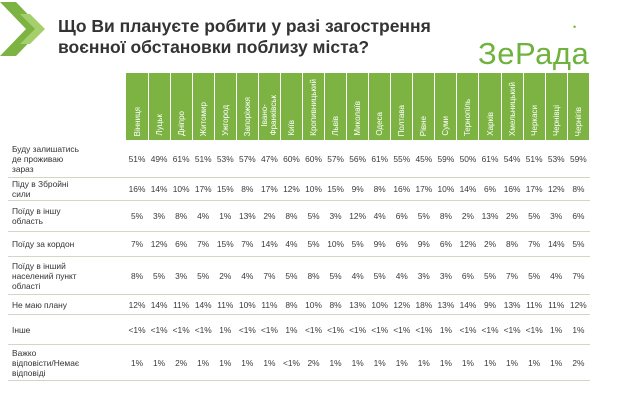 Image resolution: width=620 pixels, height=419 pixels. Describe the element at coordinates (137, 106) in the screenshot. I see `column-header: Вінниця` at that location.